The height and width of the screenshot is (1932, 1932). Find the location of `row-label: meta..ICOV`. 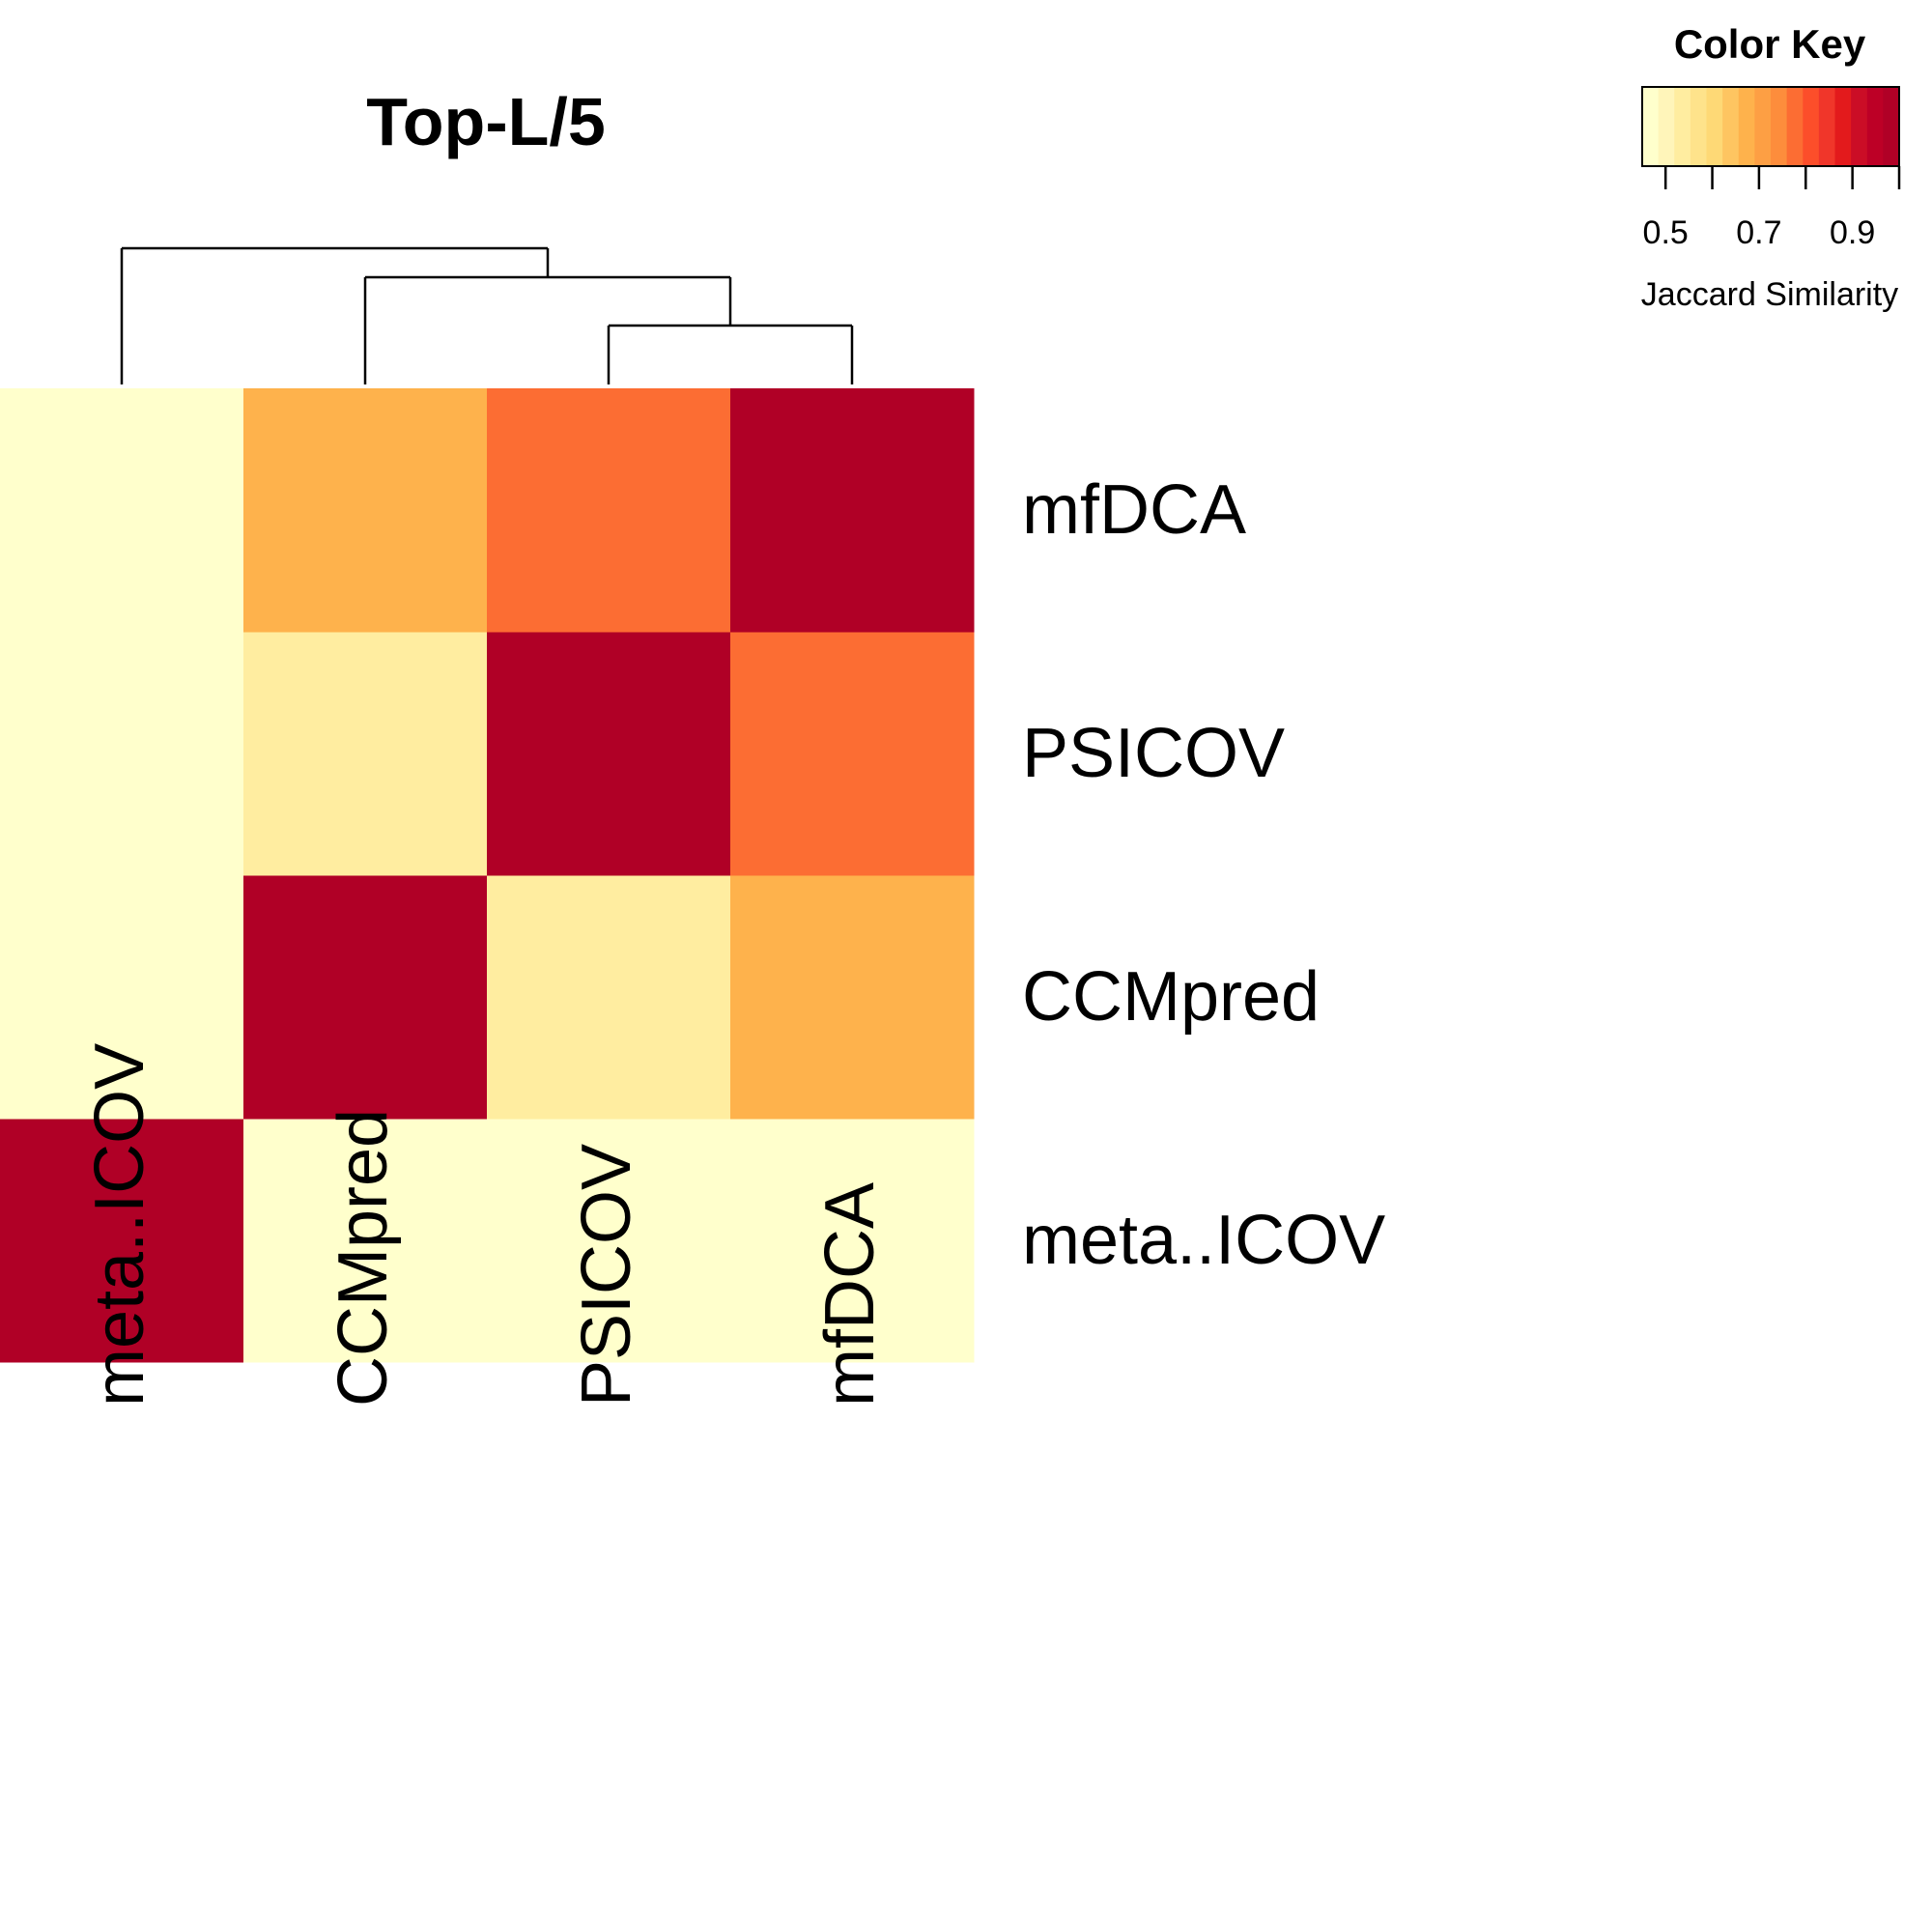

row-label: meta..ICOV is located at coordinates (1203, 1240).